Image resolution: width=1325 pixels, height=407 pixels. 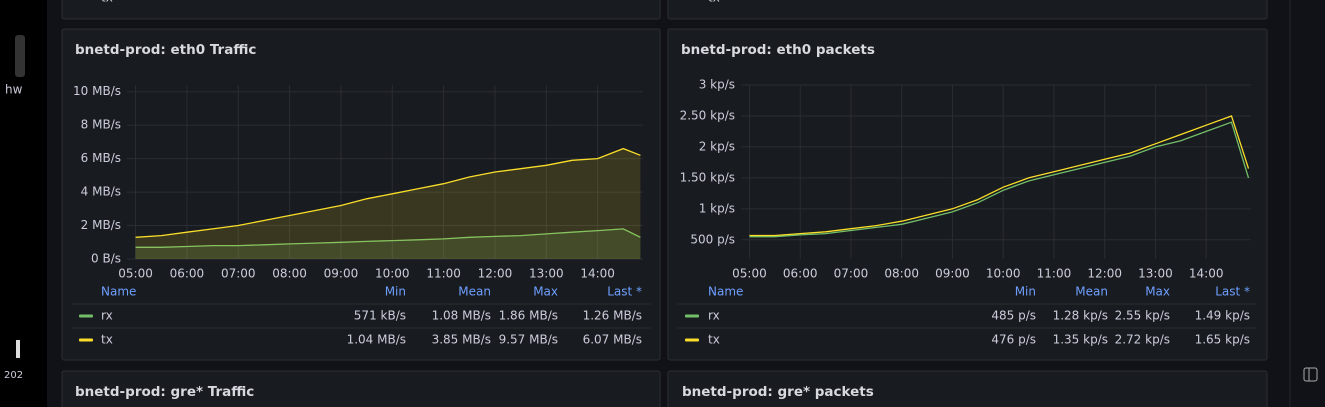 I want to click on panel-title: bnetd-prod: gre* Traffic, so click(x=164, y=392).